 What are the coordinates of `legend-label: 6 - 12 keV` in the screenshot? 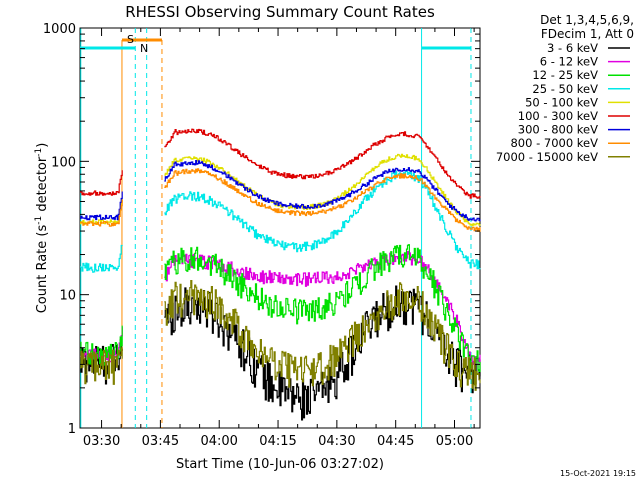 It's located at (569, 62).